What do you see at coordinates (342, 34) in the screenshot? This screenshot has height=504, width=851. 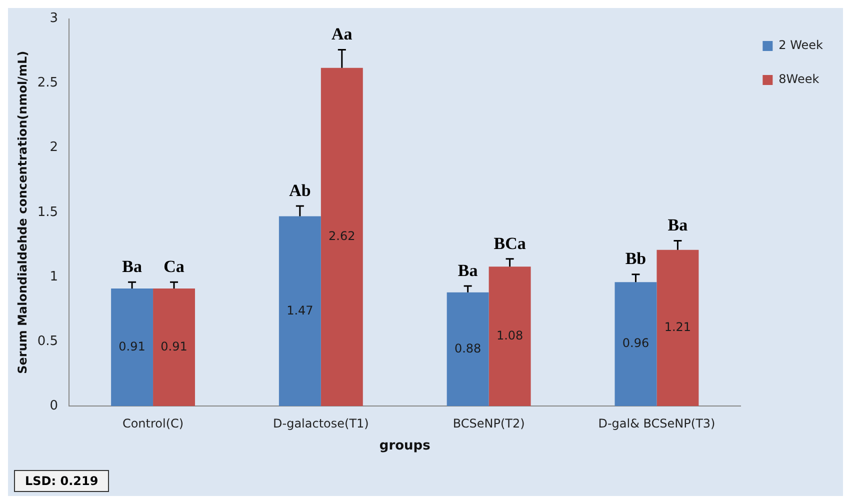 I see `annotation: Aa` at bounding box center [342, 34].